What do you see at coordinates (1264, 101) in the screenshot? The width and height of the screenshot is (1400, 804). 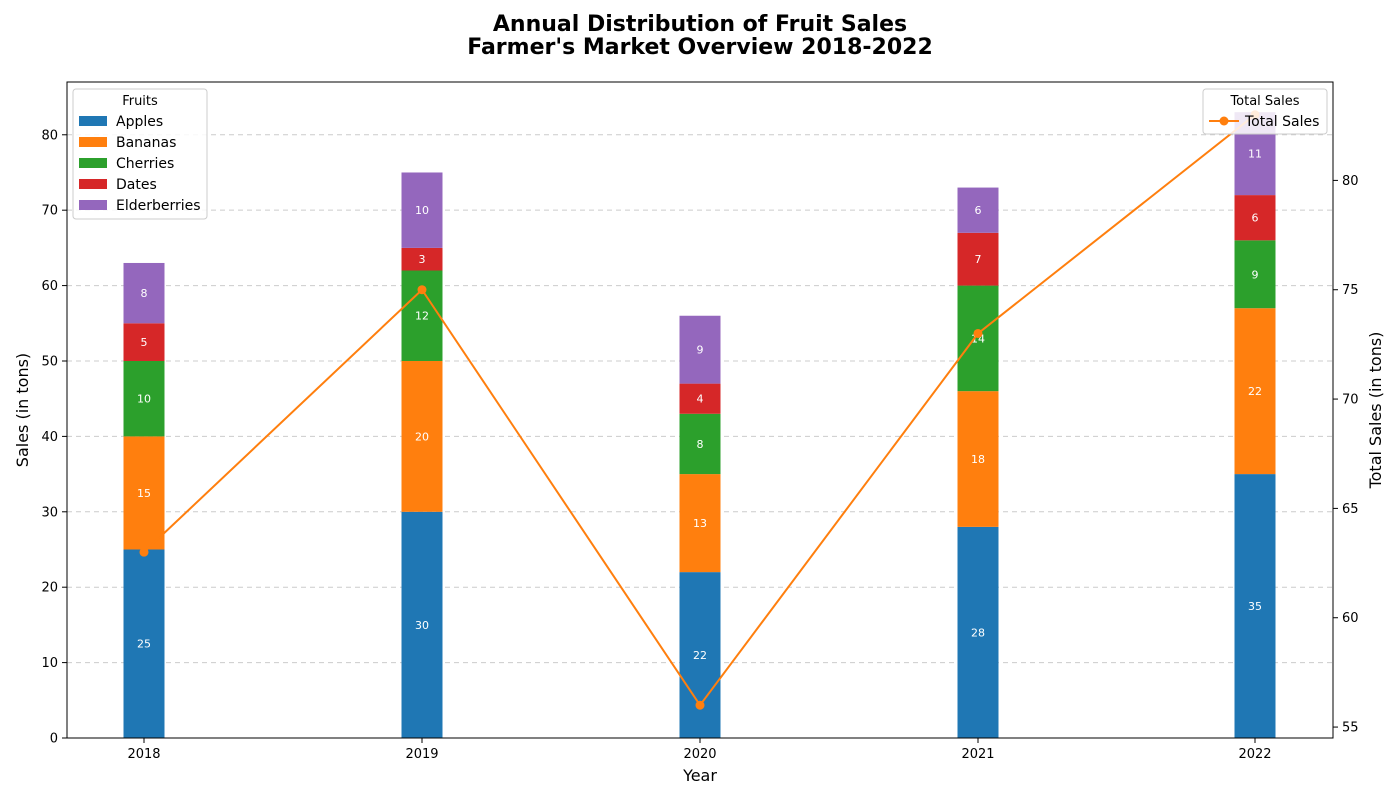 I see `legend-total-title: Total Sales` at bounding box center [1264, 101].